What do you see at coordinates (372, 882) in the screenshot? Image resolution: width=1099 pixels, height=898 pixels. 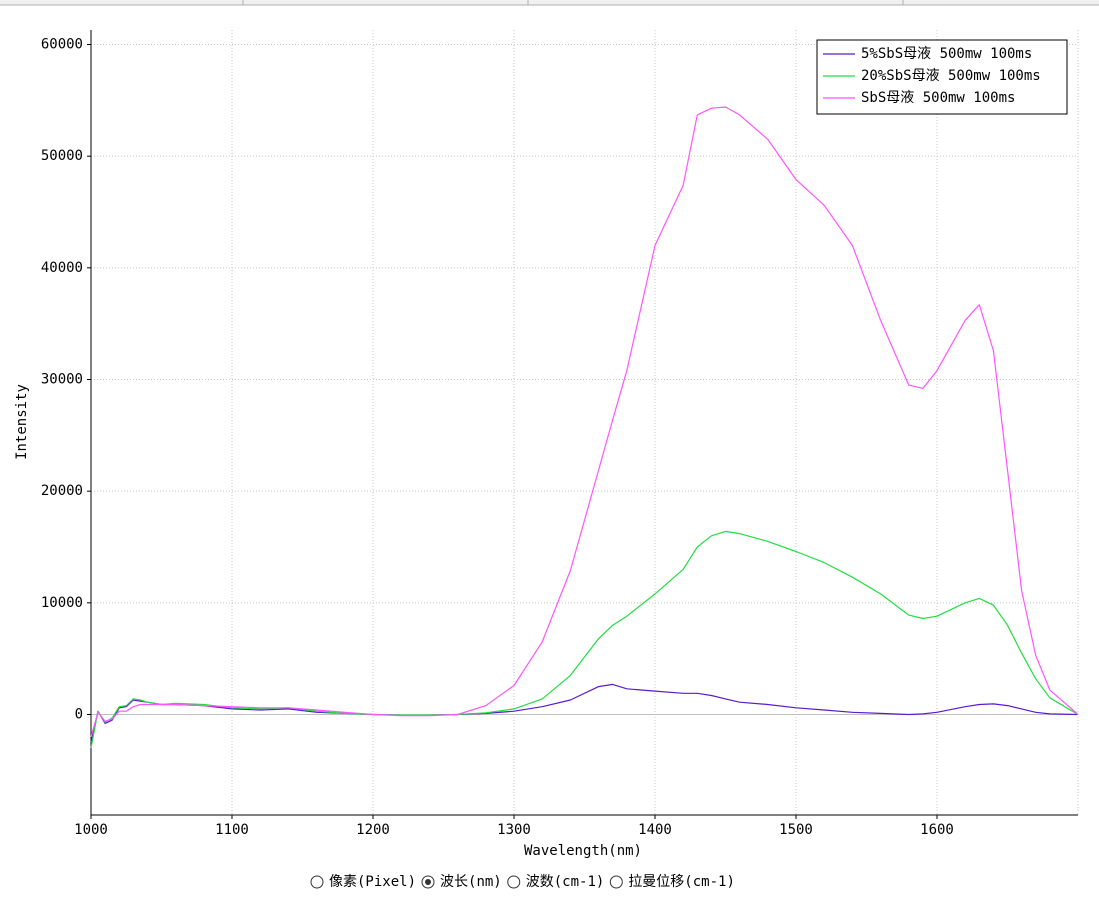 I see `radio-label: 像素(Pixel)` at bounding box center [372, 882].